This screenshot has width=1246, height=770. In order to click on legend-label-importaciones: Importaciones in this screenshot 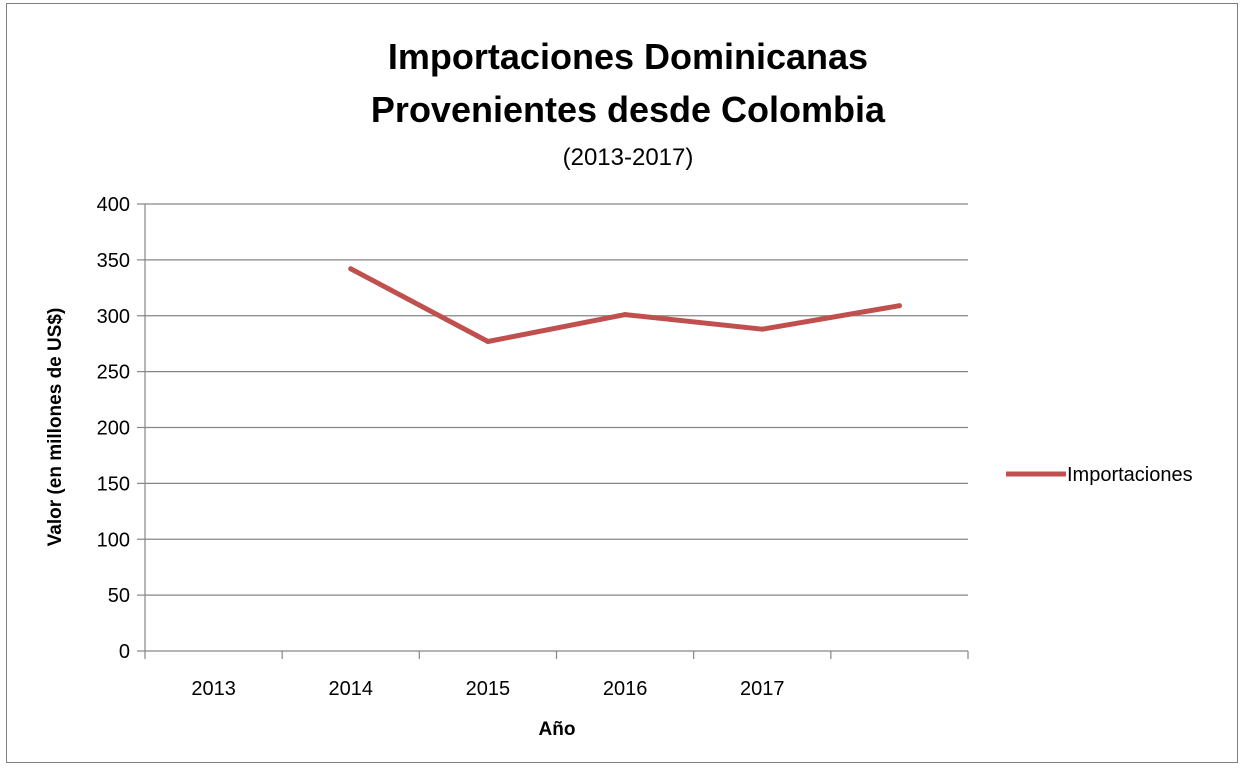, I will do `click(1130, 475)`.